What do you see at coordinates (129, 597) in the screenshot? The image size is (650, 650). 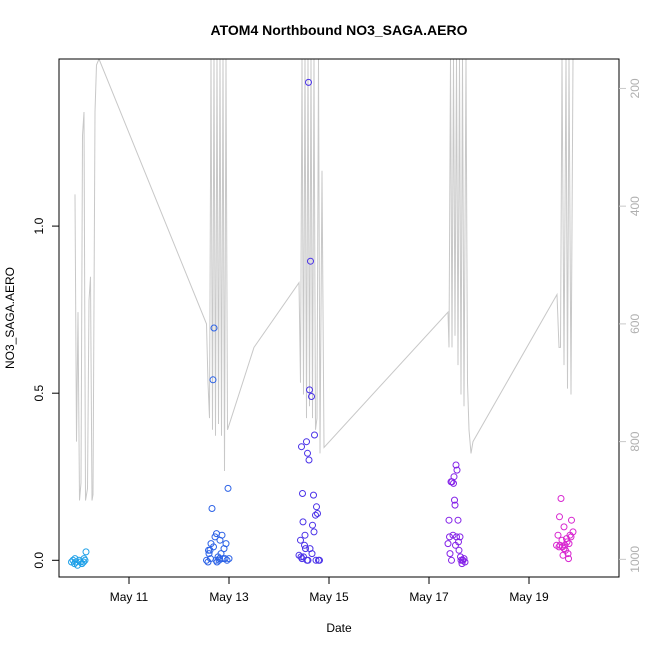 I see `x-tick-label: May 11` at bounding box center [129, 597].